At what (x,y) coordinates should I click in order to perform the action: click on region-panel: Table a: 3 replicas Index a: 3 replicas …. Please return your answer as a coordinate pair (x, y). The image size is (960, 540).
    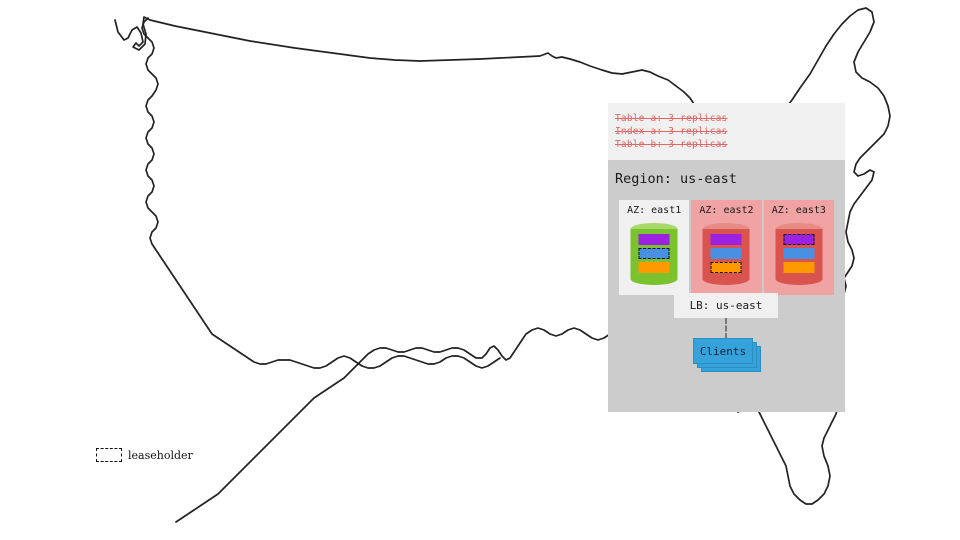
    Looking at the image, I should click on (726, 257).